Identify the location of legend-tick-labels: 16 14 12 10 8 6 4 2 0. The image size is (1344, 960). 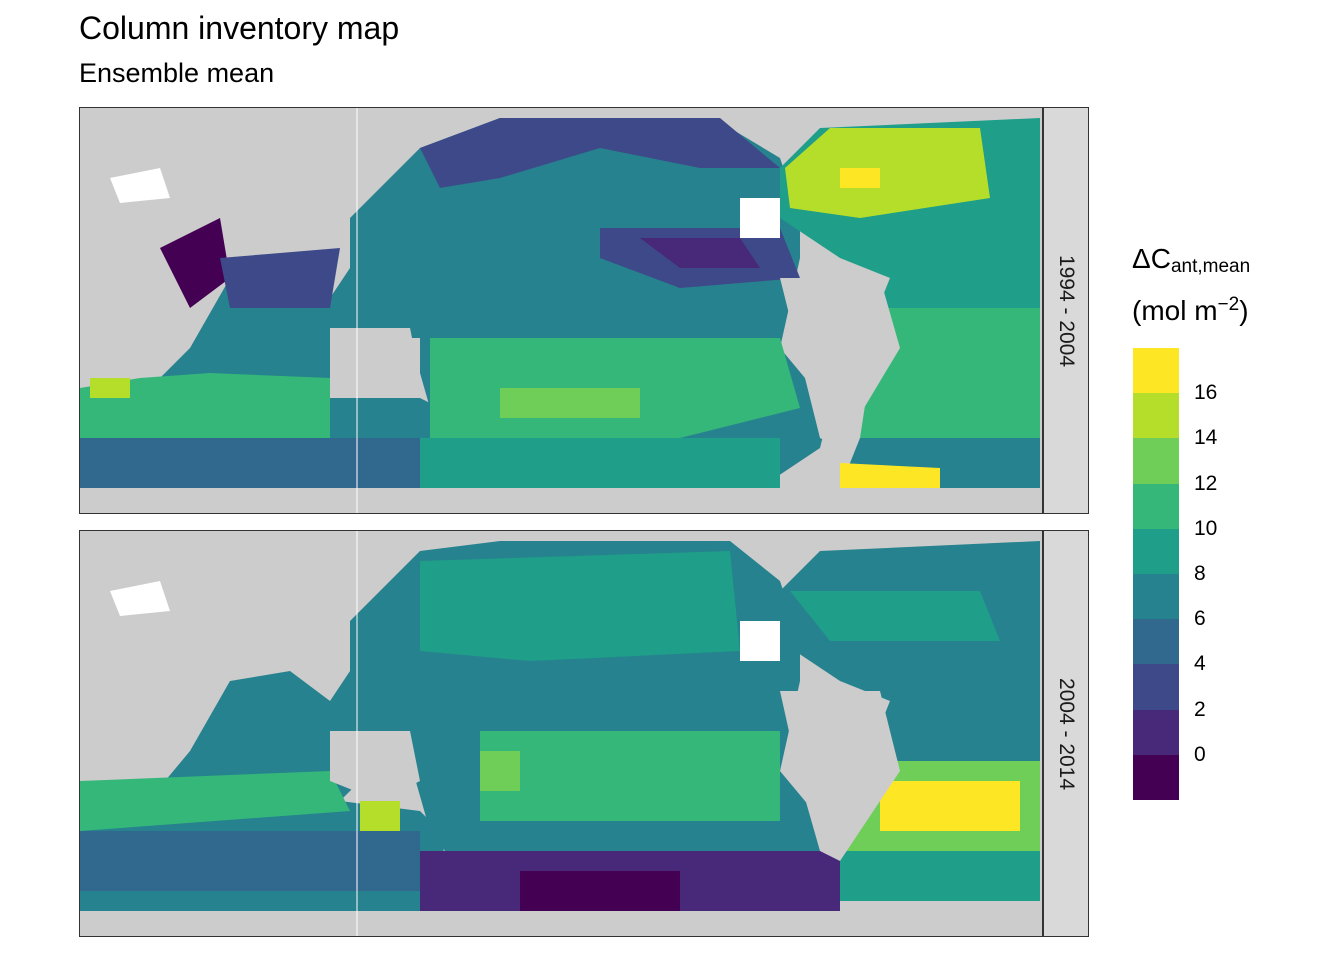
(1224, 574).